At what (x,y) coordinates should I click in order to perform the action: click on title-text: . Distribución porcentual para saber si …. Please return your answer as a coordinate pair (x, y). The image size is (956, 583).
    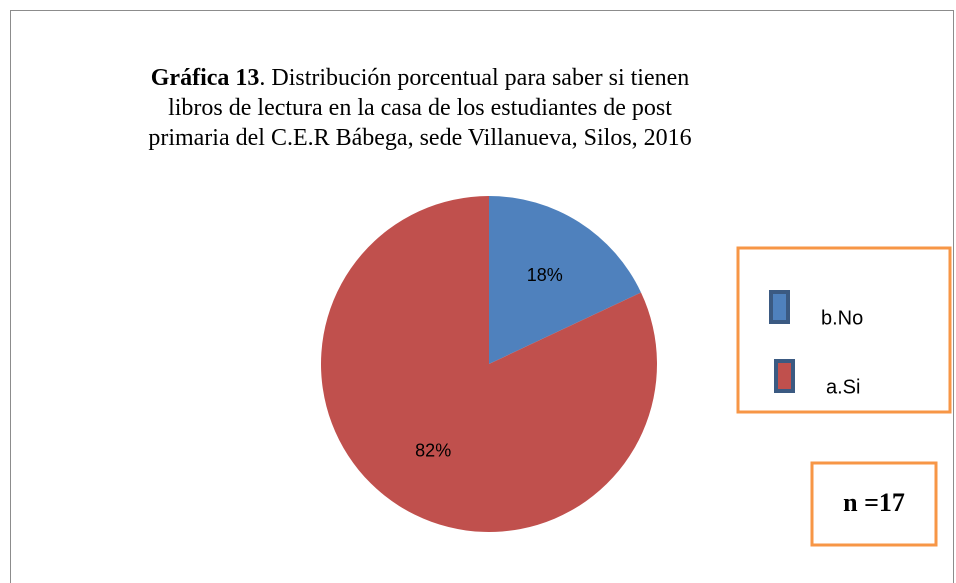
    Looking at the image, I should click on (420, 108).